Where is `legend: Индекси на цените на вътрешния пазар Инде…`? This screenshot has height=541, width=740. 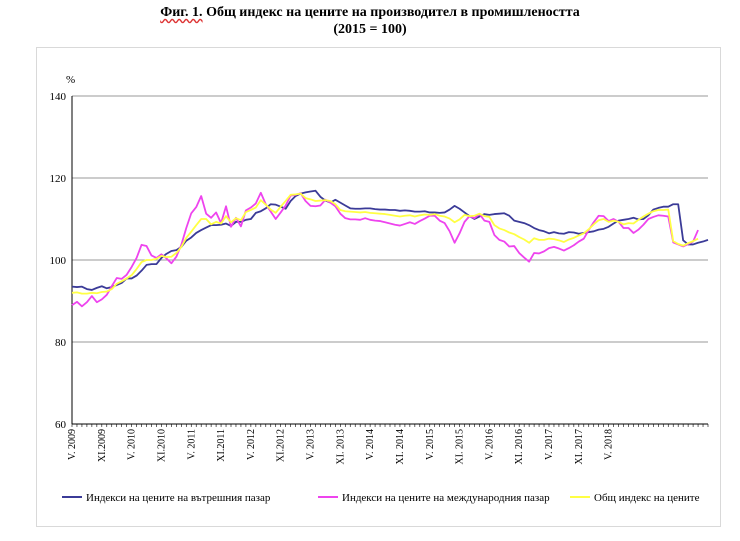
legend: Индекси на цените на вътрешния пазар Инде… is located at coordinates (381, 498).